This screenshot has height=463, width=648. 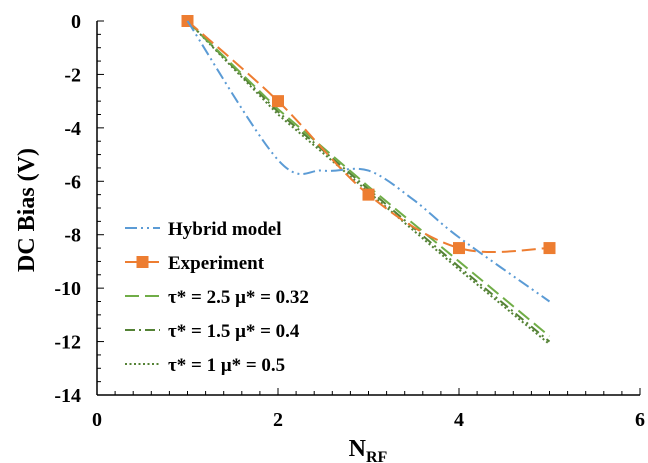 What do you see at coordinates (67, 289) in the screenshot?
I see `y-tick-label: -10` at bounding box center [67, 289].